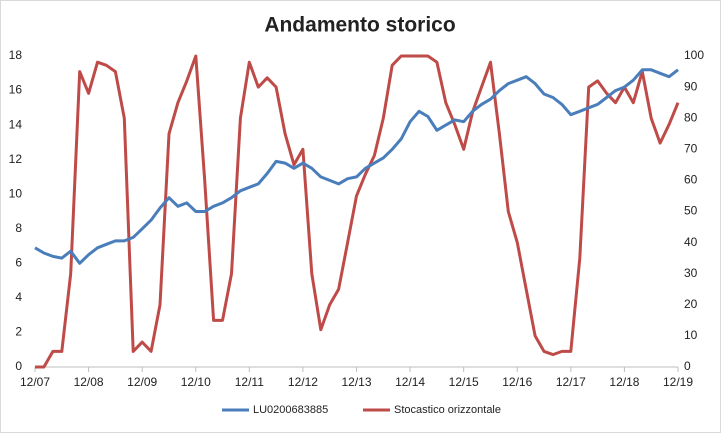  What do you see at coordinates (687, 366) in the screenshot?
I see `y2-tick-label: 0` at bounding box center [687, 366].